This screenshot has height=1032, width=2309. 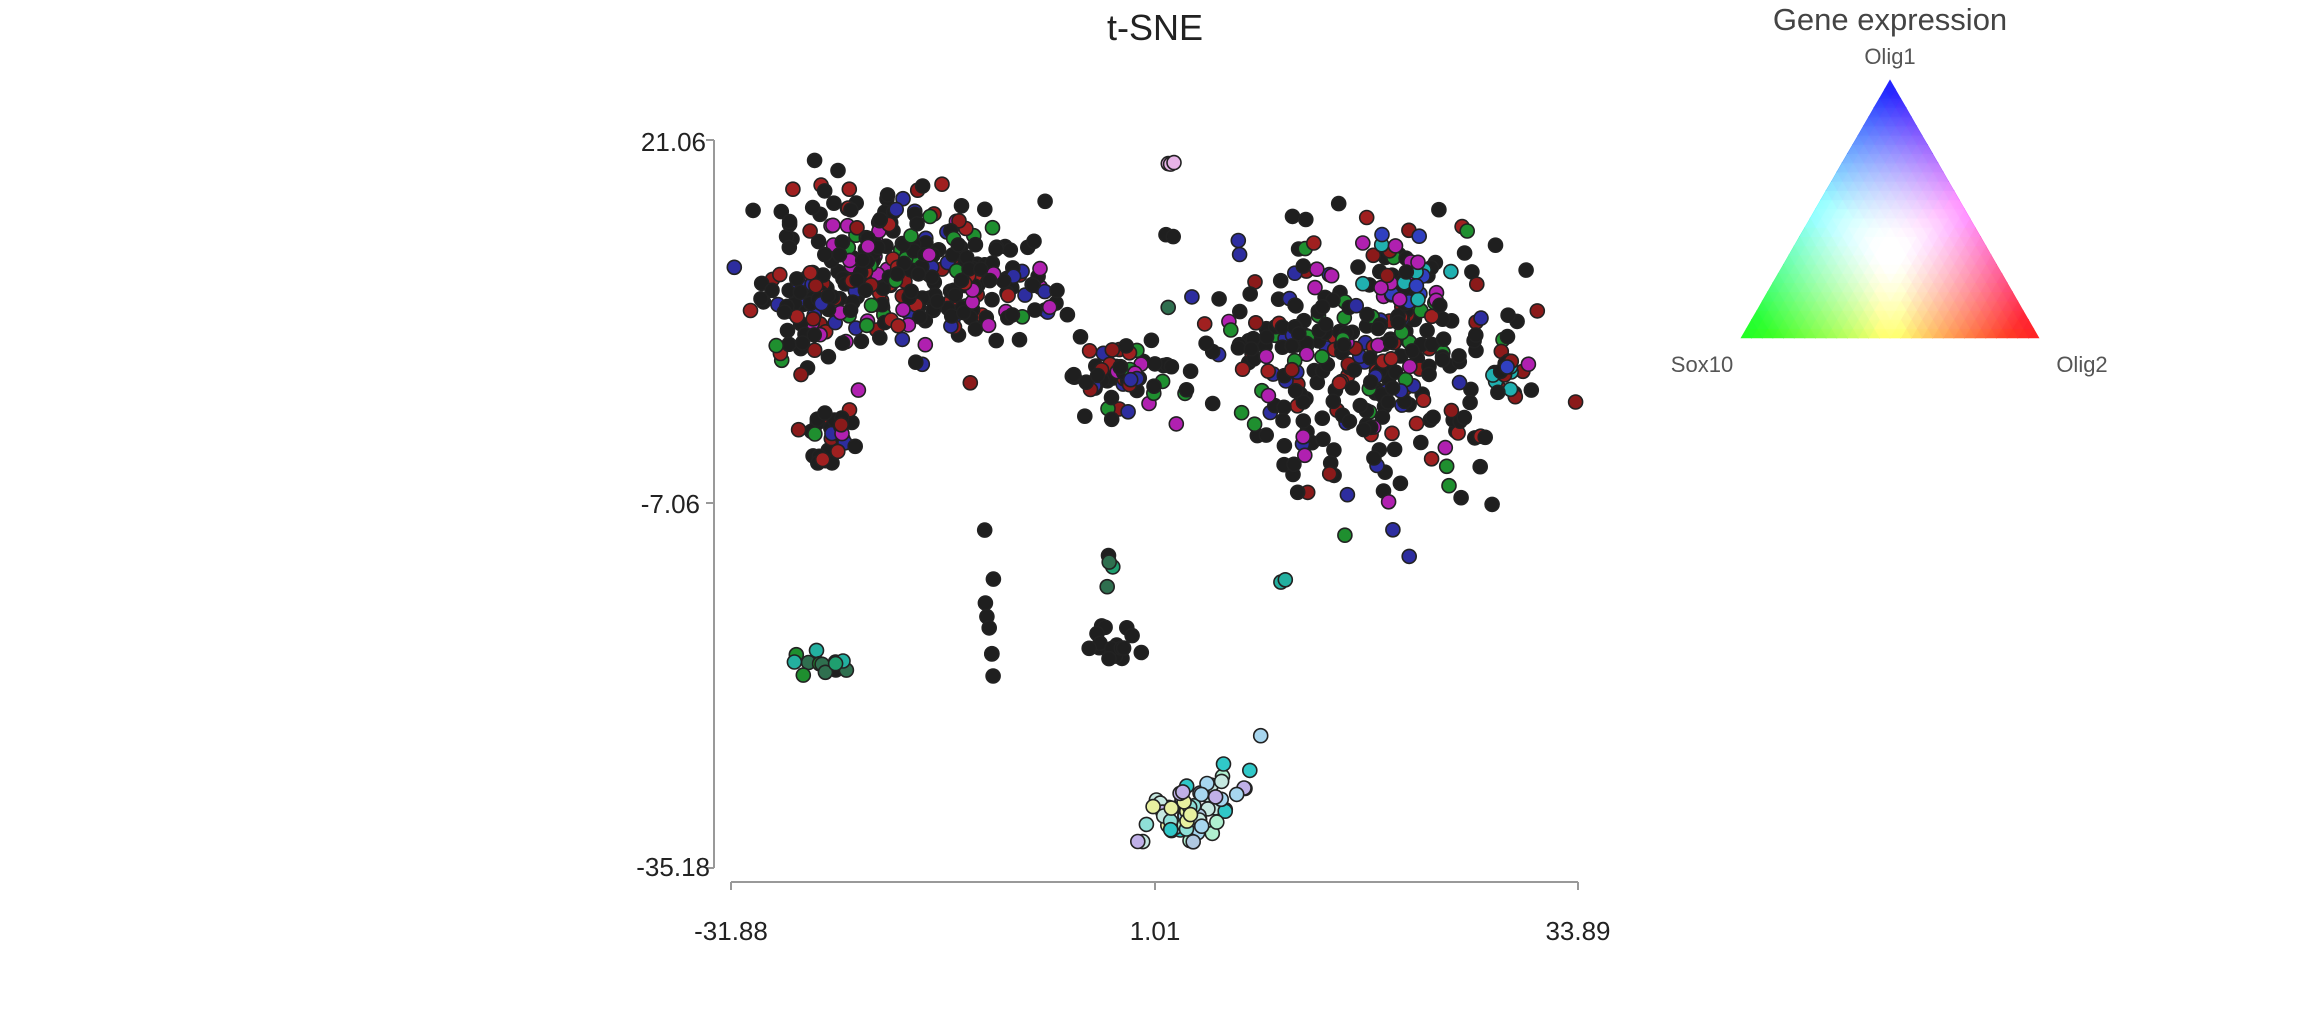 I want to click on legend-vertex-label-left: Sox10, so click(x=1702, y=364).